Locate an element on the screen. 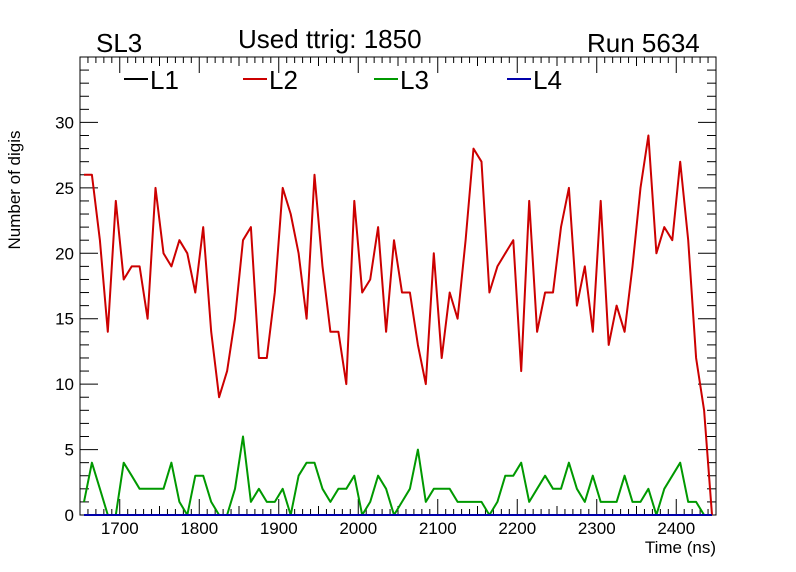  legend-label-l1: L1 is located at coordinates (164, 80).